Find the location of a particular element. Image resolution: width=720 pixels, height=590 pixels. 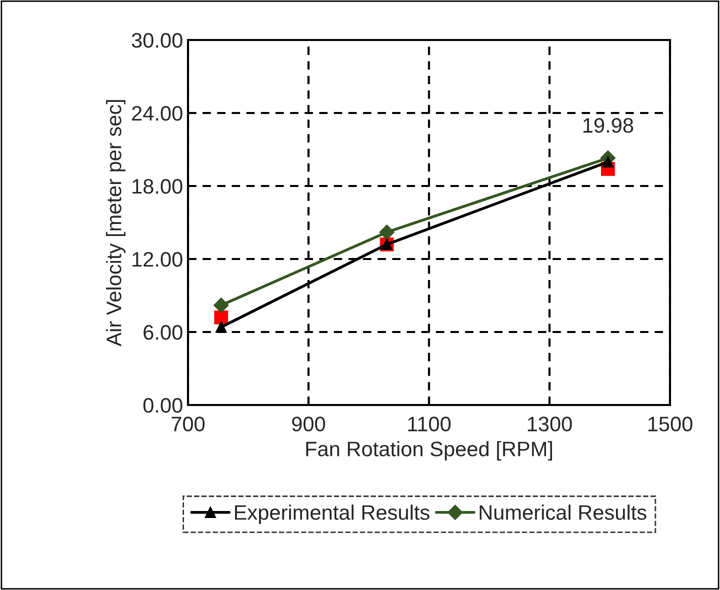

y-axis-title: Air Velocity [meter per sec] is located at coordinates (116, 223).